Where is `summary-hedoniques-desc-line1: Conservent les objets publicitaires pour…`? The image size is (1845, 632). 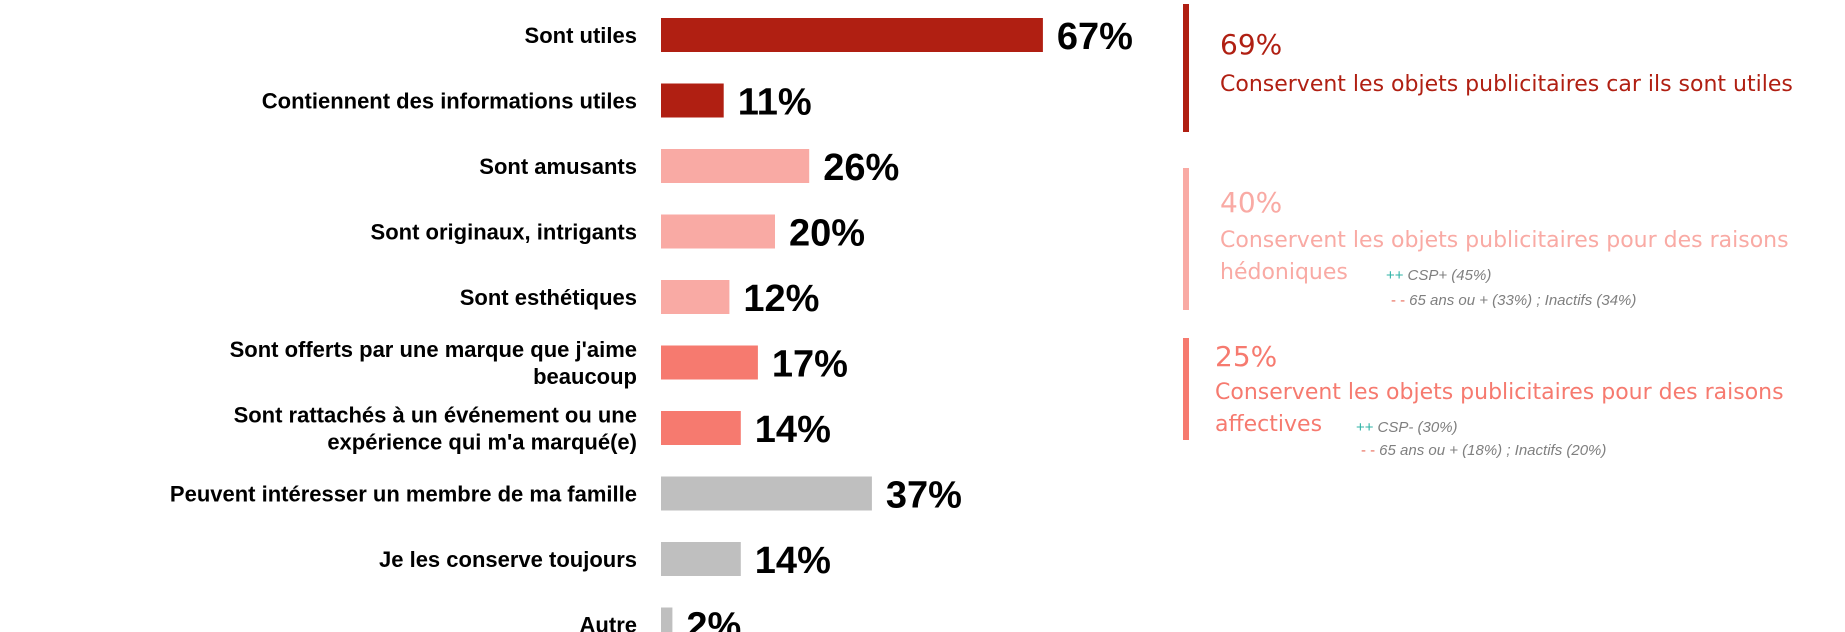 summary-hedoniques-desc-line1: Conservent les objets publicitaires pour… is located at coordinates (1504, 240).